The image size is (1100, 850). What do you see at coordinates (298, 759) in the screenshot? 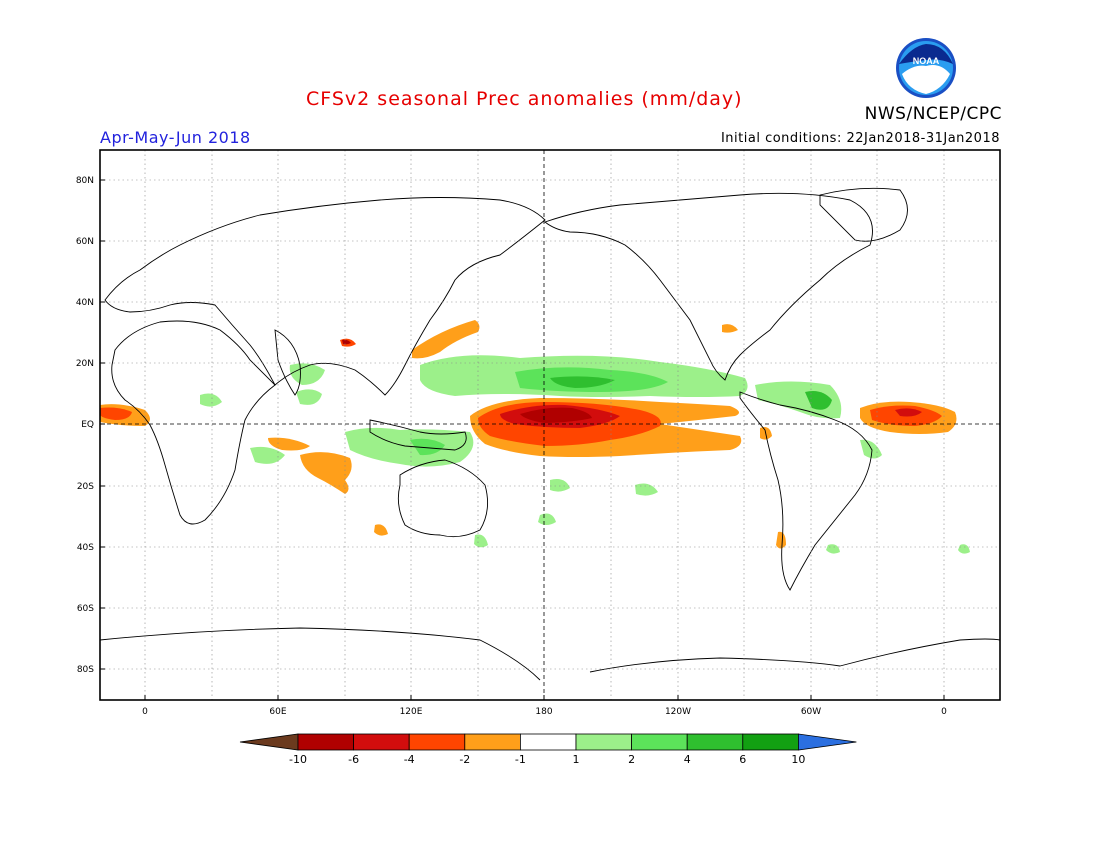
I see `colorbar-label: -10` at bounding box center [298, 759].